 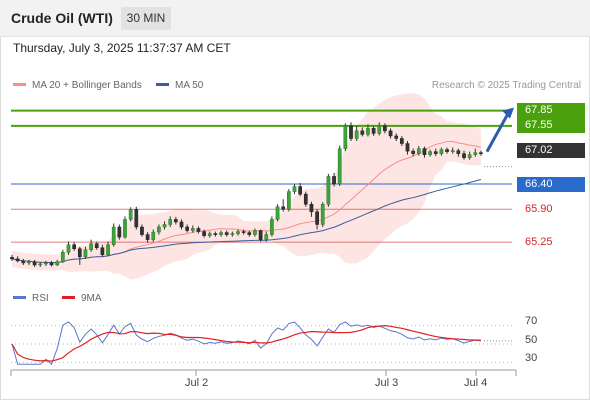 I want to click on level-label-67.55: 67.55, so click(x=551, y=126).